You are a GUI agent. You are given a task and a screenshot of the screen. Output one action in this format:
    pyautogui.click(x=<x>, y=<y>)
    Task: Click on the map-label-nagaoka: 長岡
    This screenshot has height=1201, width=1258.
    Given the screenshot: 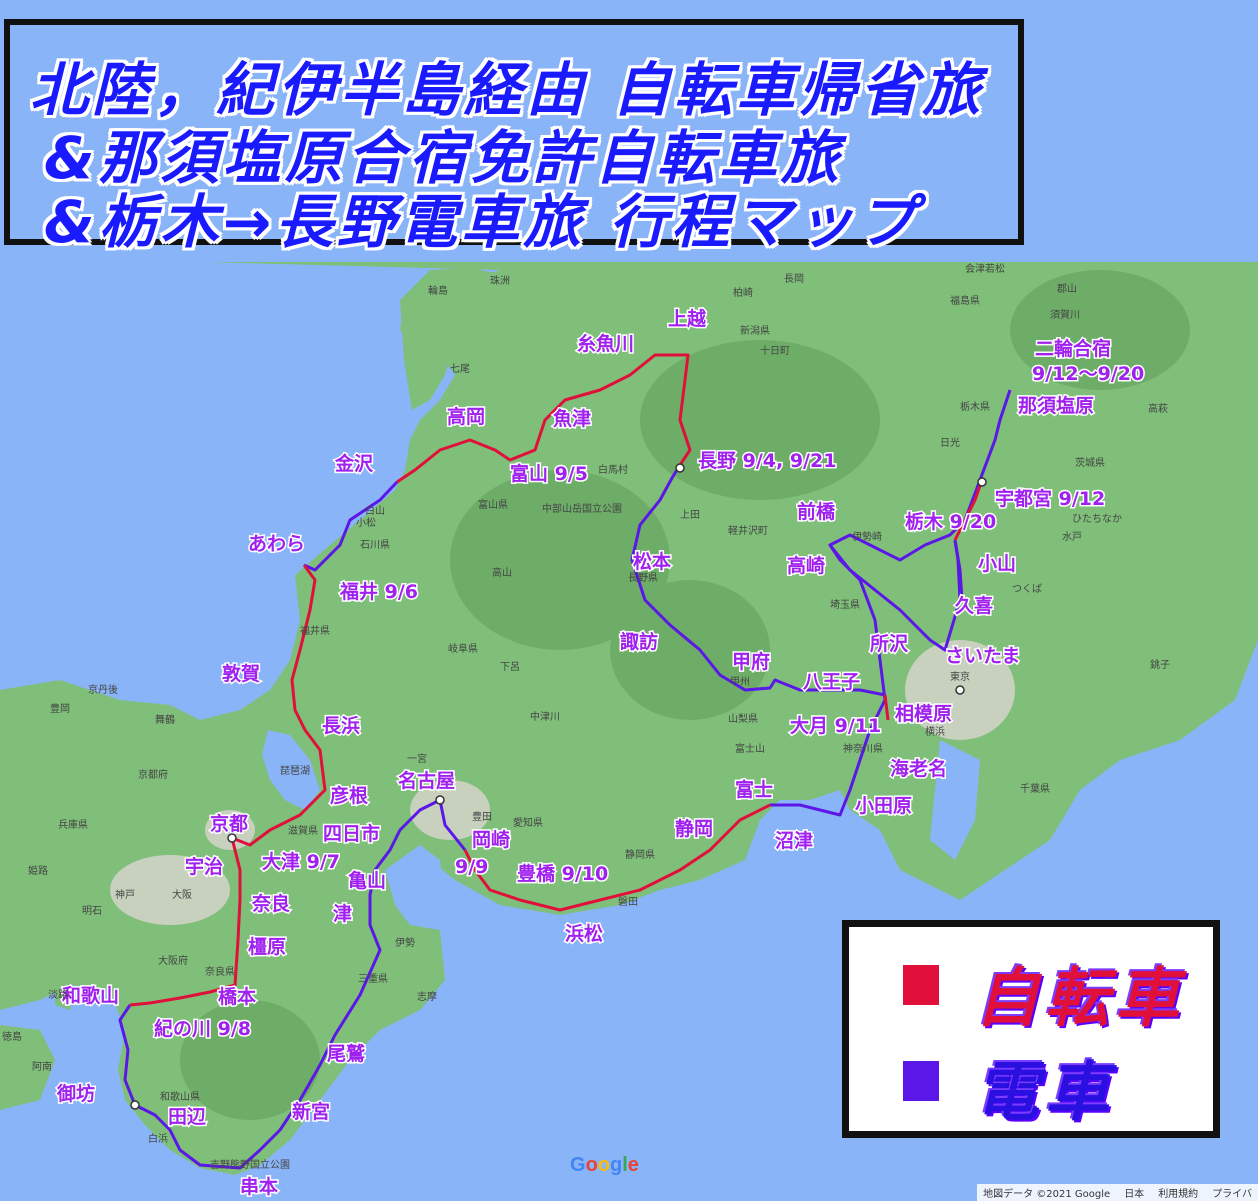 What is the action you would take?
    pyautogui.click(x=794, y=279)
    